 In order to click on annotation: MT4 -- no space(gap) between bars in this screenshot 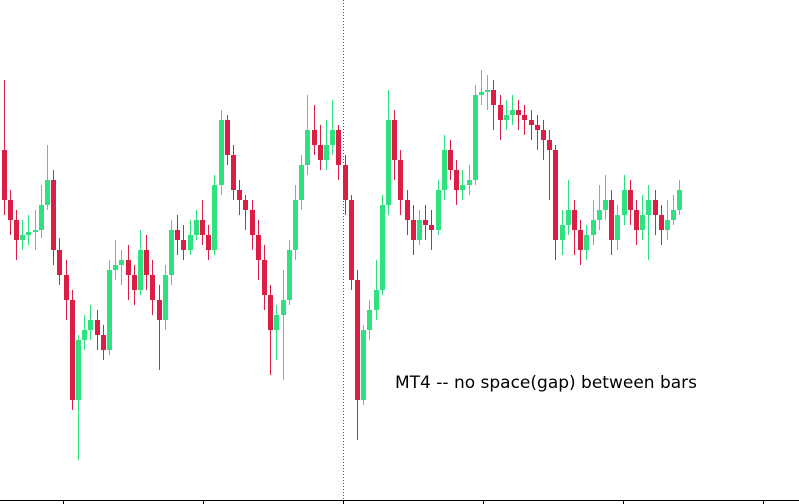, I will do `click(546, 383)`.